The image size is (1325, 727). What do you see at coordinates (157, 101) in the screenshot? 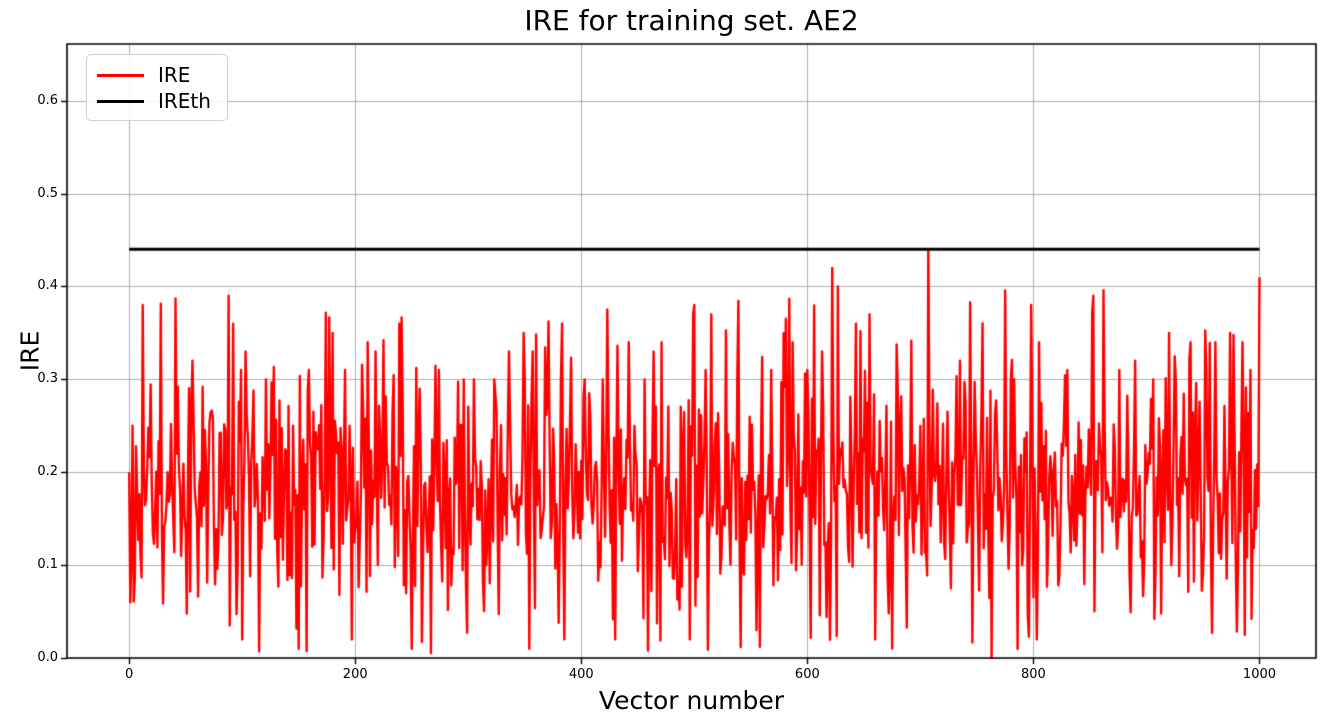
I see `legend-entry-ireth: IREth` at bounding box center [157, 101].